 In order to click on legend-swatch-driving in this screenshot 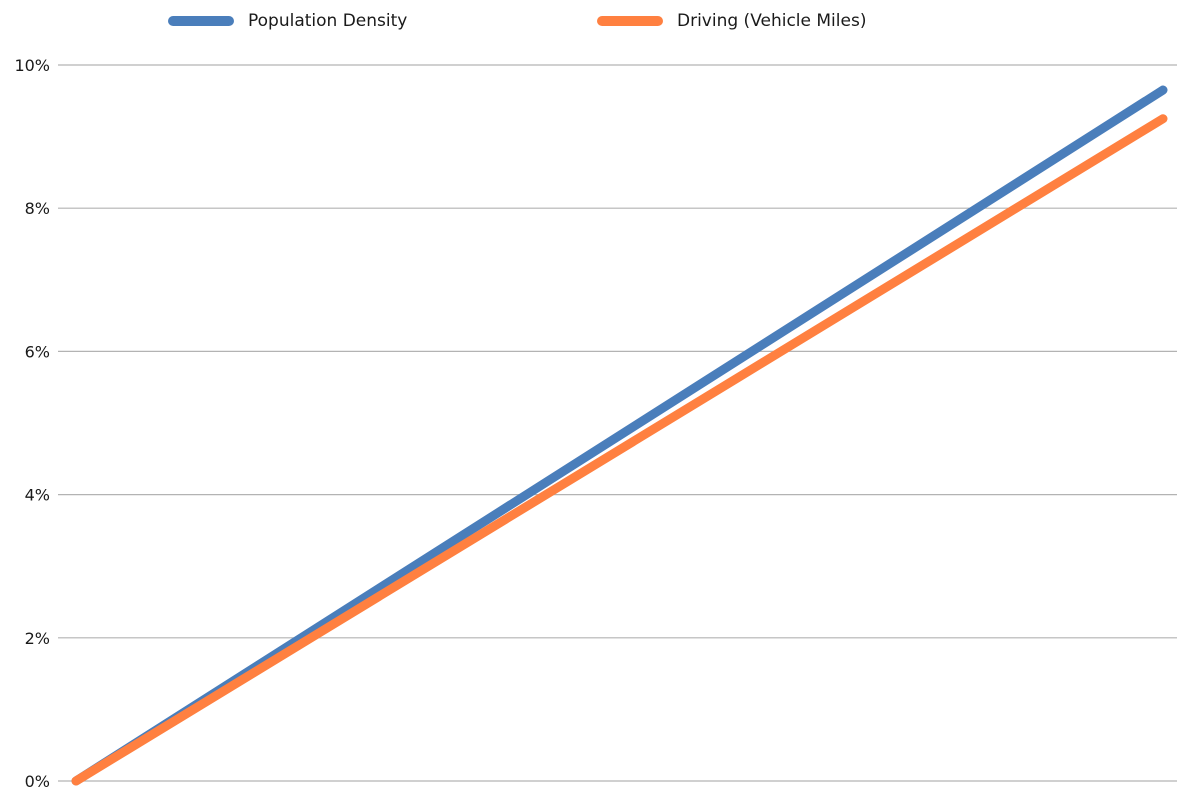, I will do `click(630, 21)`.